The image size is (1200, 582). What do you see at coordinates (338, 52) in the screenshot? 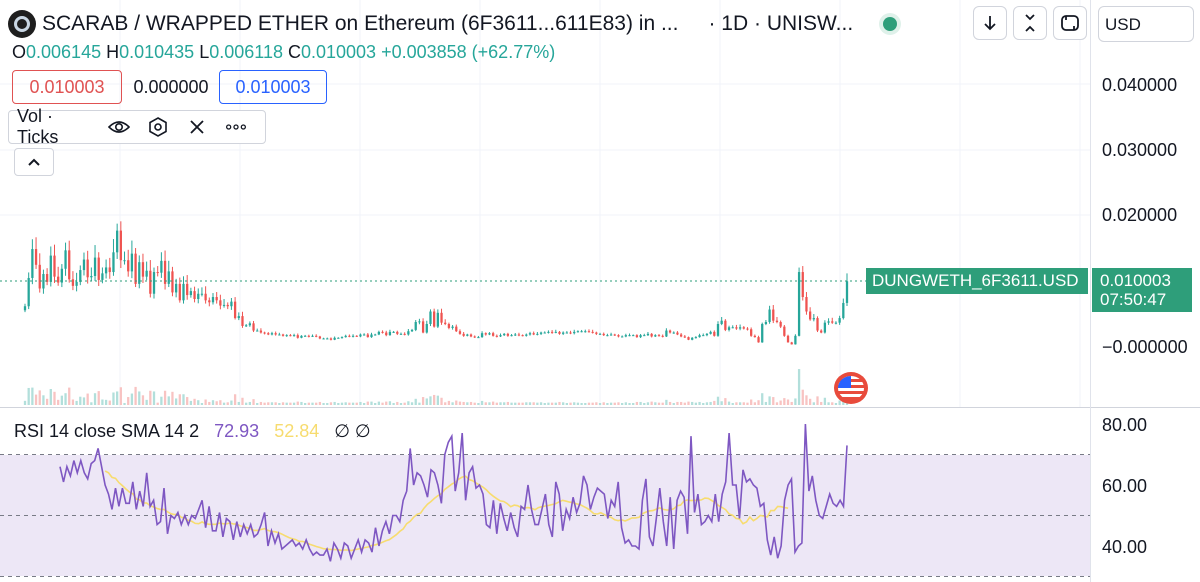
I see `close-value: 0.010003` at bounding box center [338, 52].